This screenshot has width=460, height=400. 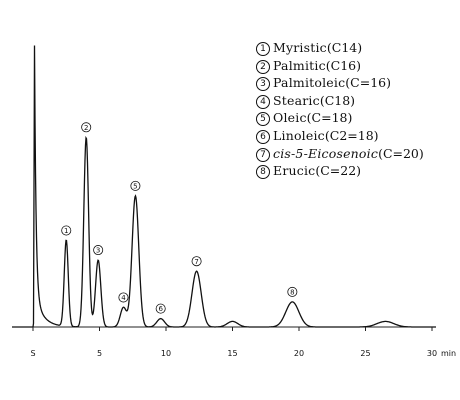 I want to click on legend-number: 2, so click(x=263, y=66).